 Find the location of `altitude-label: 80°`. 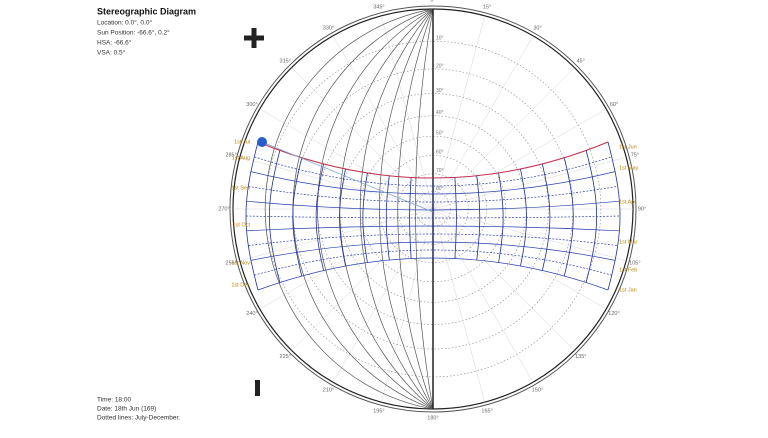

altitude-label: 80° is located at coordinates (440, 189).